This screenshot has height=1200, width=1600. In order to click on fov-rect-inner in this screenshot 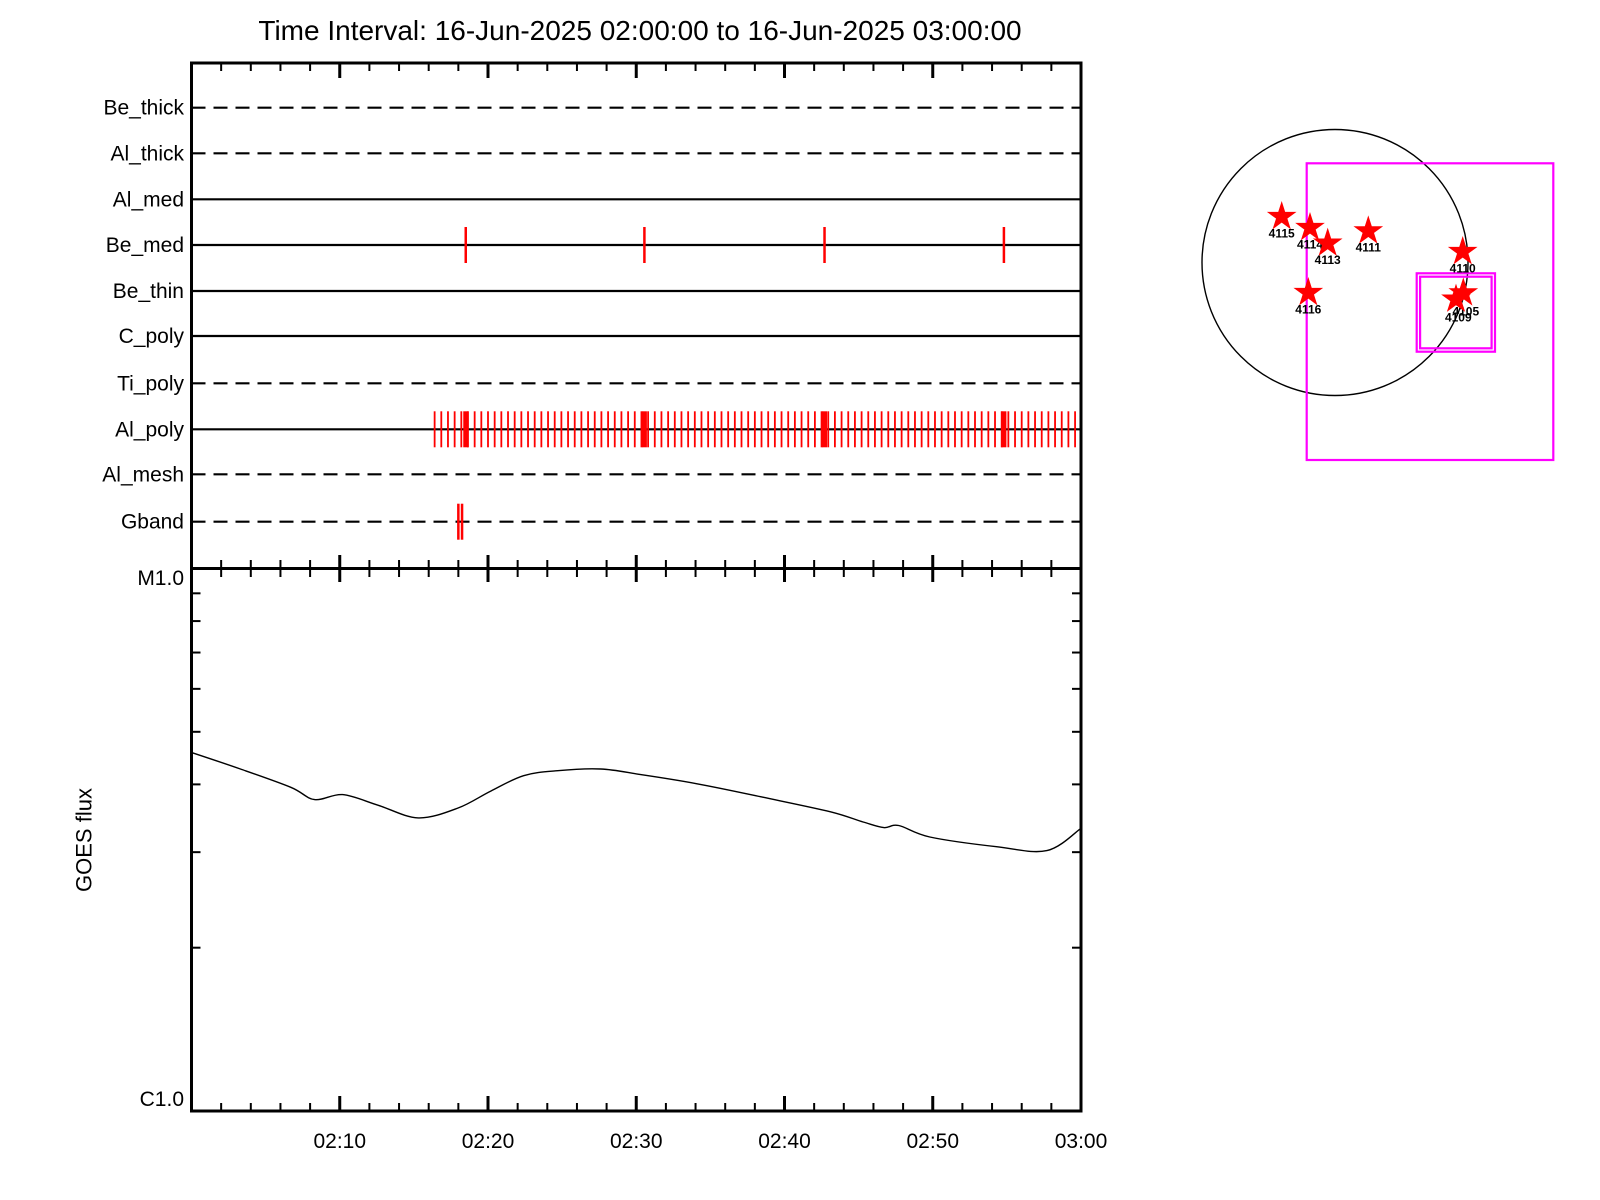, I will do `click(1455, 312)`.